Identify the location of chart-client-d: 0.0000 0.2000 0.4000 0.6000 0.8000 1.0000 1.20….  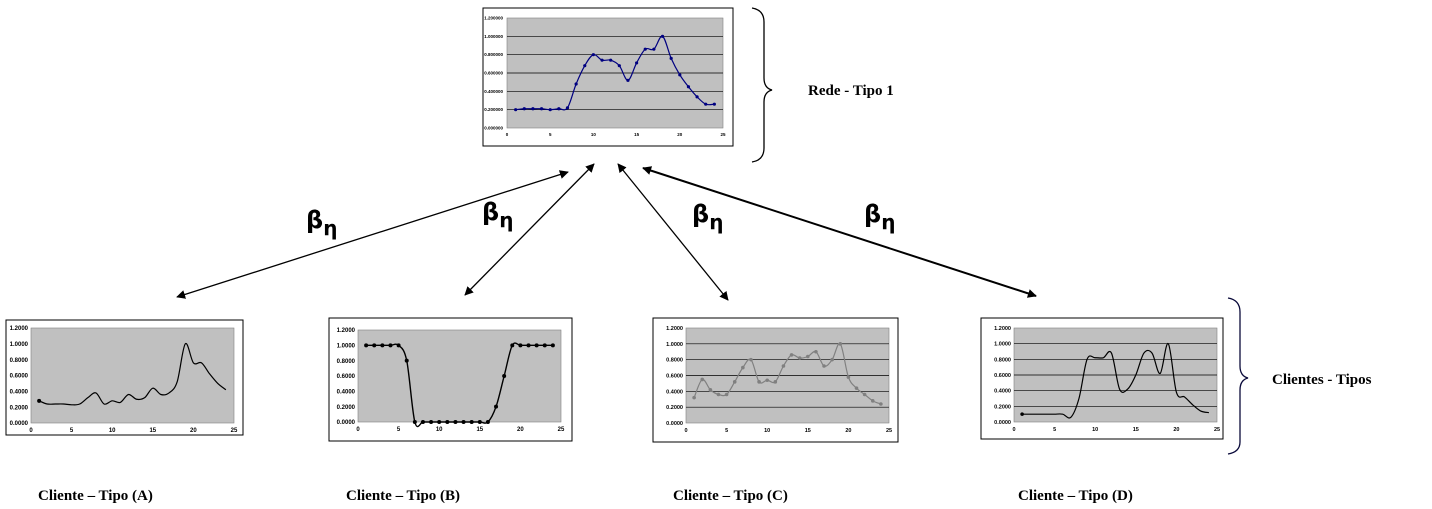
(1102, 378).